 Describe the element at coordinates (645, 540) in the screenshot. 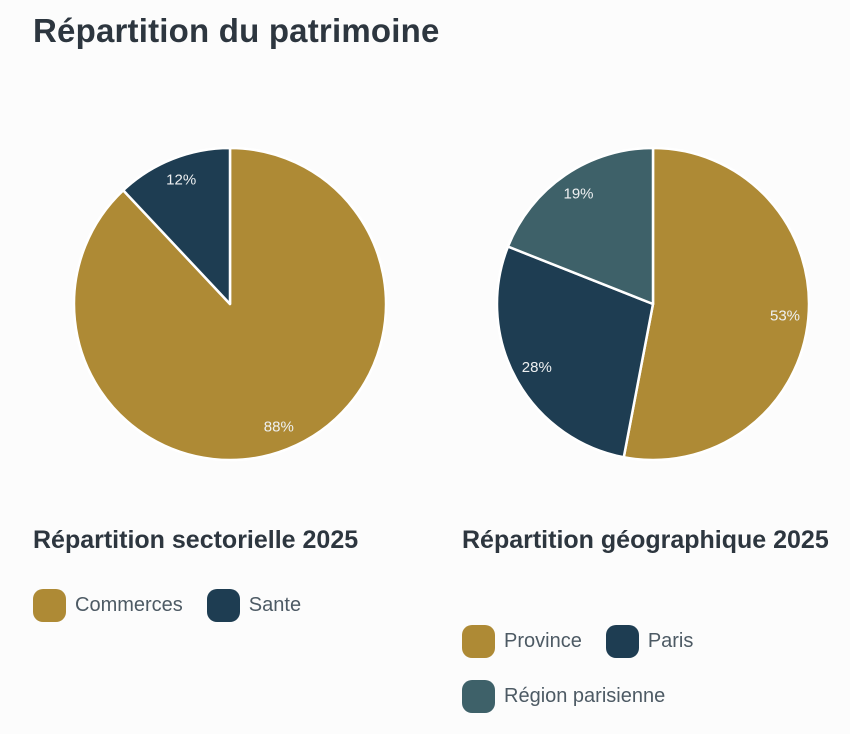

I see `chart-title-geographique: Répartition géographique 2025` at that location.